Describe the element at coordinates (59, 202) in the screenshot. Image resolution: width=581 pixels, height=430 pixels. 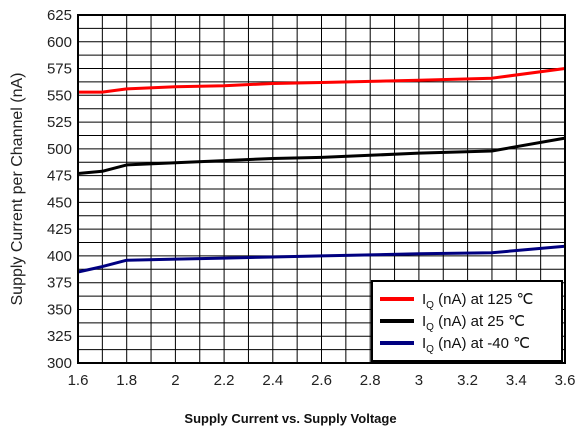
I see `y-tick-label: 450` at that location.